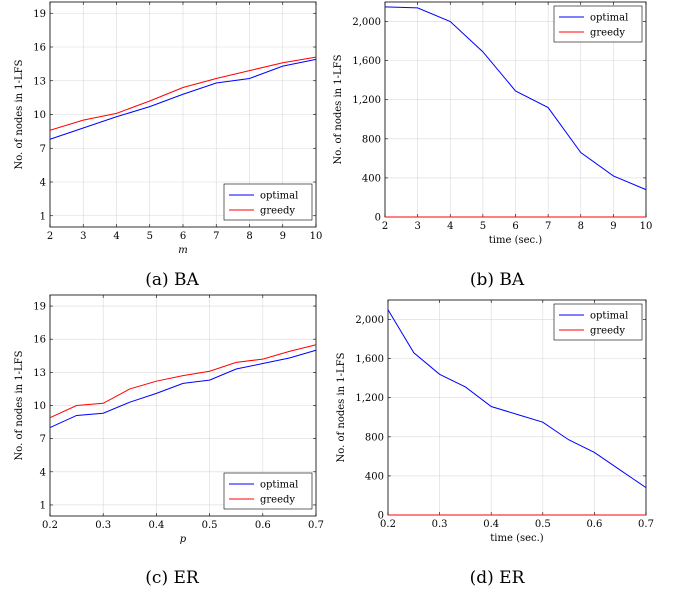  Describe the element at coordinates (183, 539) in the screenshot. I see `x-axis-label: p` at that location.